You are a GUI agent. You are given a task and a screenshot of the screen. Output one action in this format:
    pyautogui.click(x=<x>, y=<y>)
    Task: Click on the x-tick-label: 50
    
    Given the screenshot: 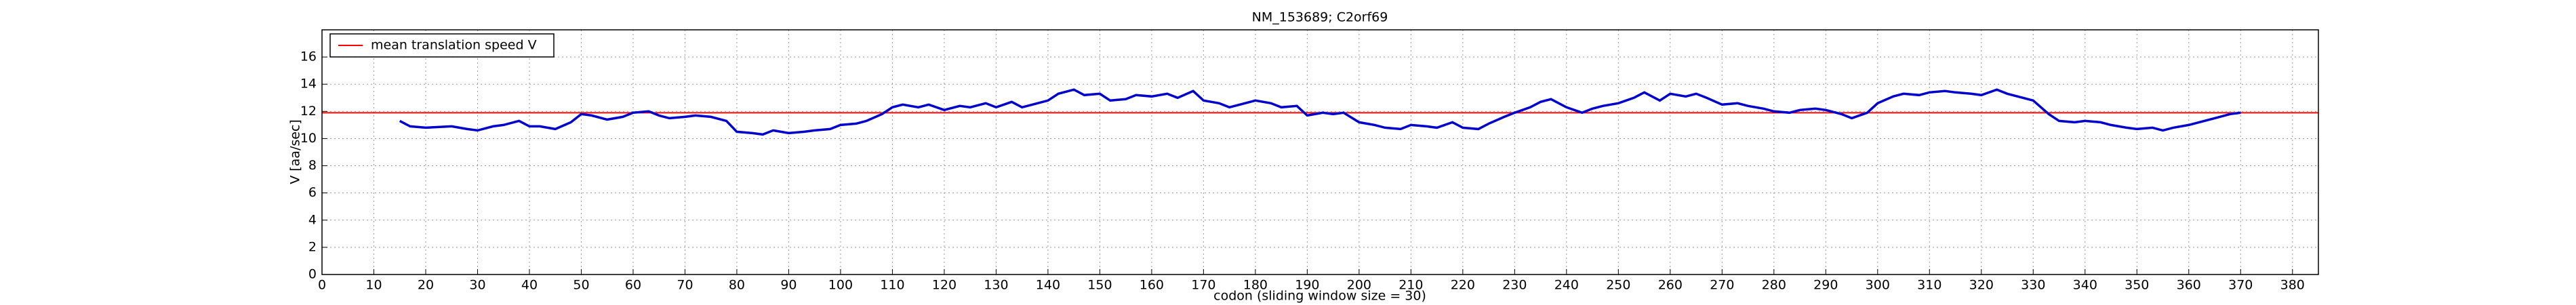 What is the action you would take?
    pyautogui.click(x=581, y=285)
    